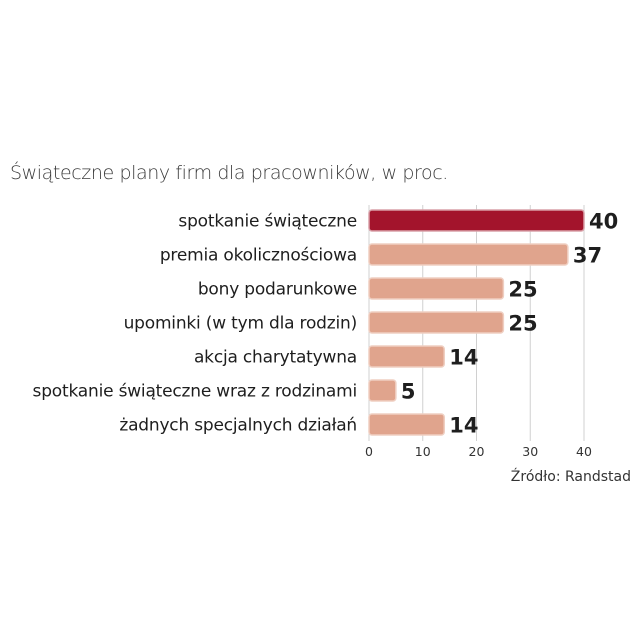 Image resolution: width=640 pixels, height=640 pixels. Describe the element at coordinates (369, 451) in the screenshot. I see `x-tick-label: 0` at that location.